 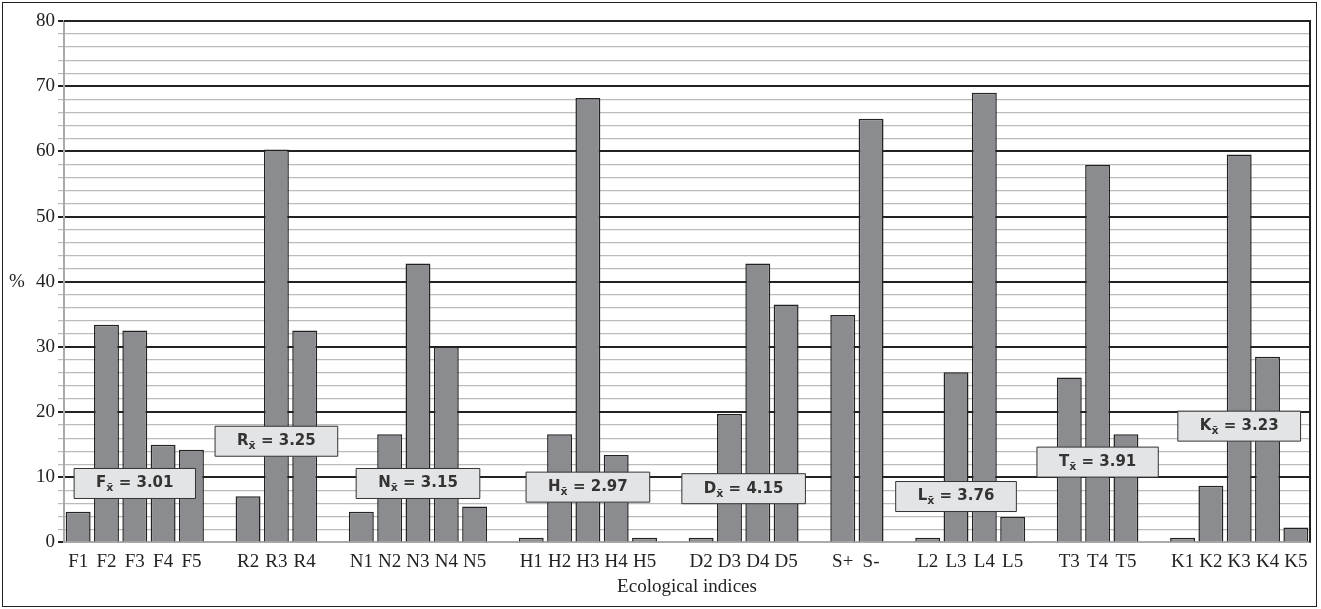 I want to click on x-tick-label: H4, so click(x=616, y=560).